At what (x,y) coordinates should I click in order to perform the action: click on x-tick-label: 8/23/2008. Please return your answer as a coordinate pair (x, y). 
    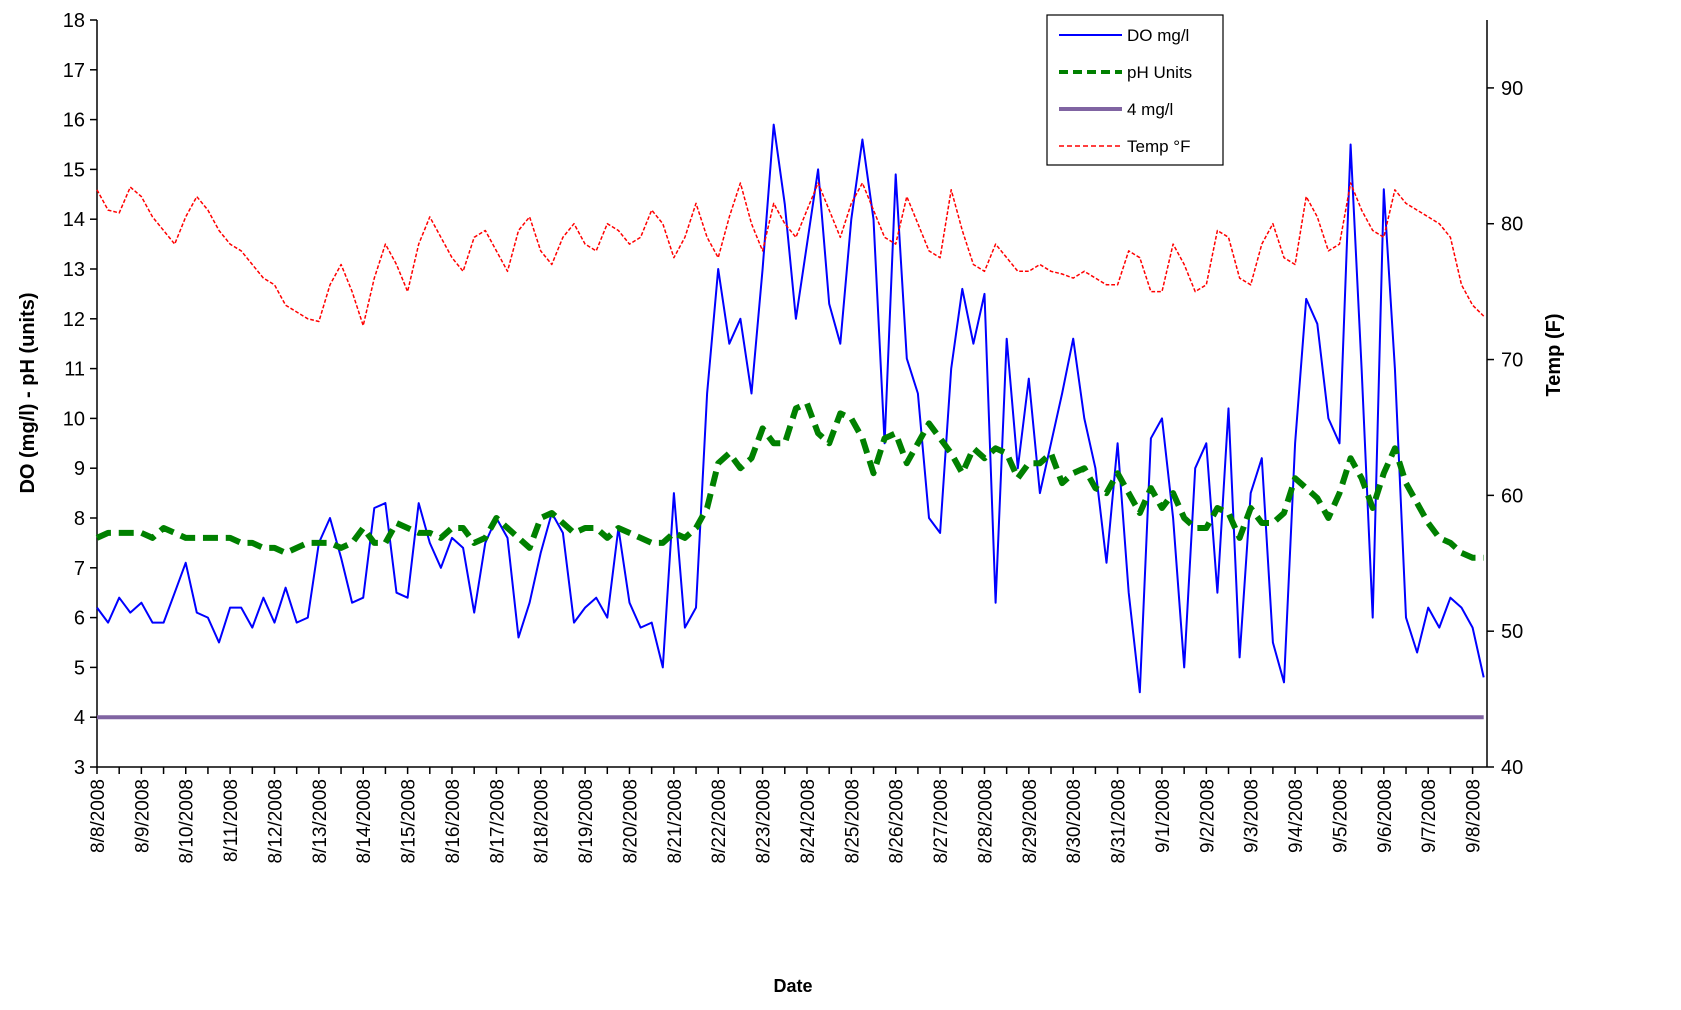
    Looking at the image, I should click on (764, 821).